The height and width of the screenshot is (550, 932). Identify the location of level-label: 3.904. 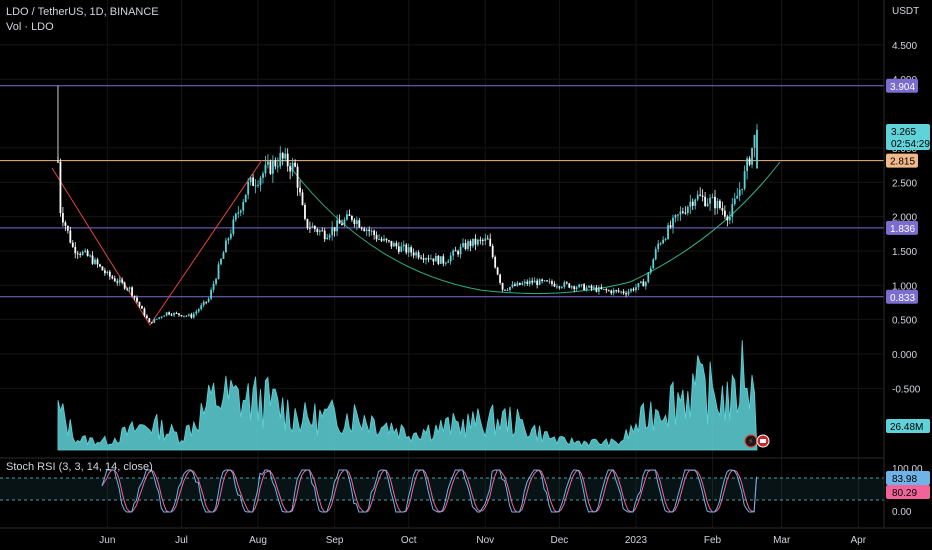
(902, 87).